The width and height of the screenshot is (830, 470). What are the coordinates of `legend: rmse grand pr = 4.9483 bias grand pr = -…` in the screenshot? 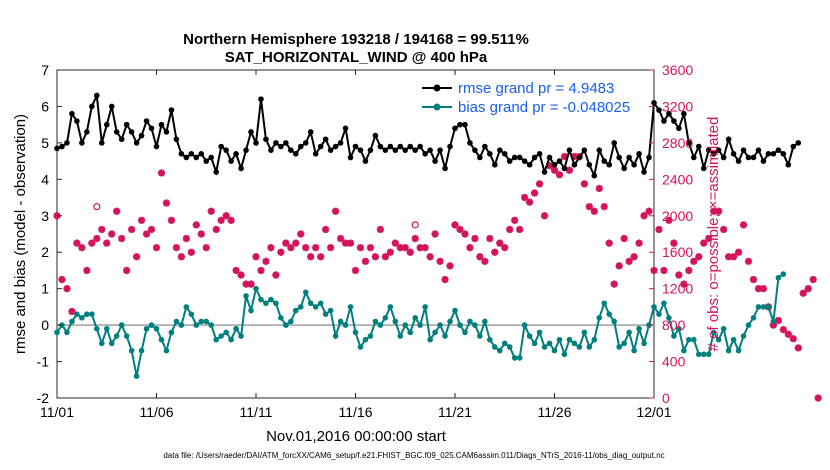 It's located at (526, 98).